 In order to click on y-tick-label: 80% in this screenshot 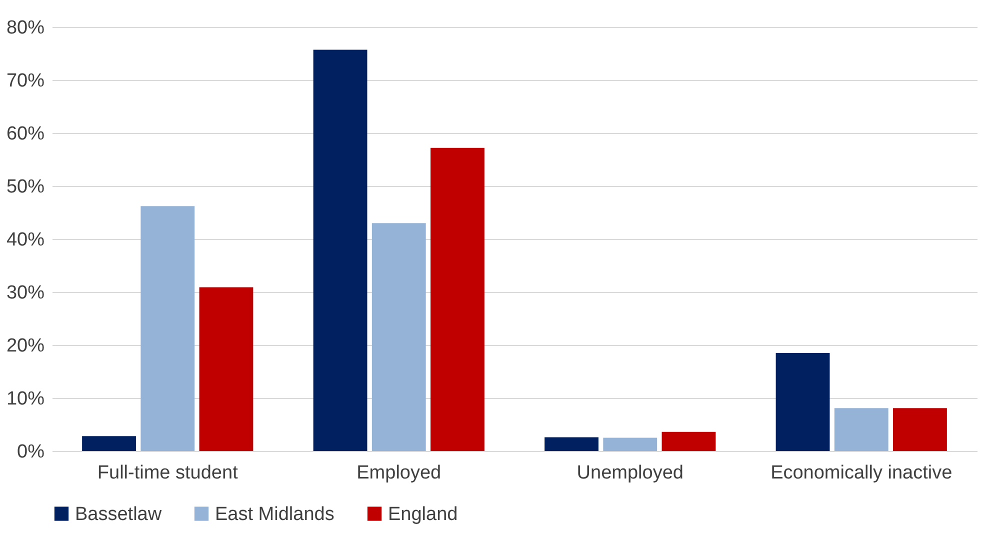, I will do `click(25, 28)`.